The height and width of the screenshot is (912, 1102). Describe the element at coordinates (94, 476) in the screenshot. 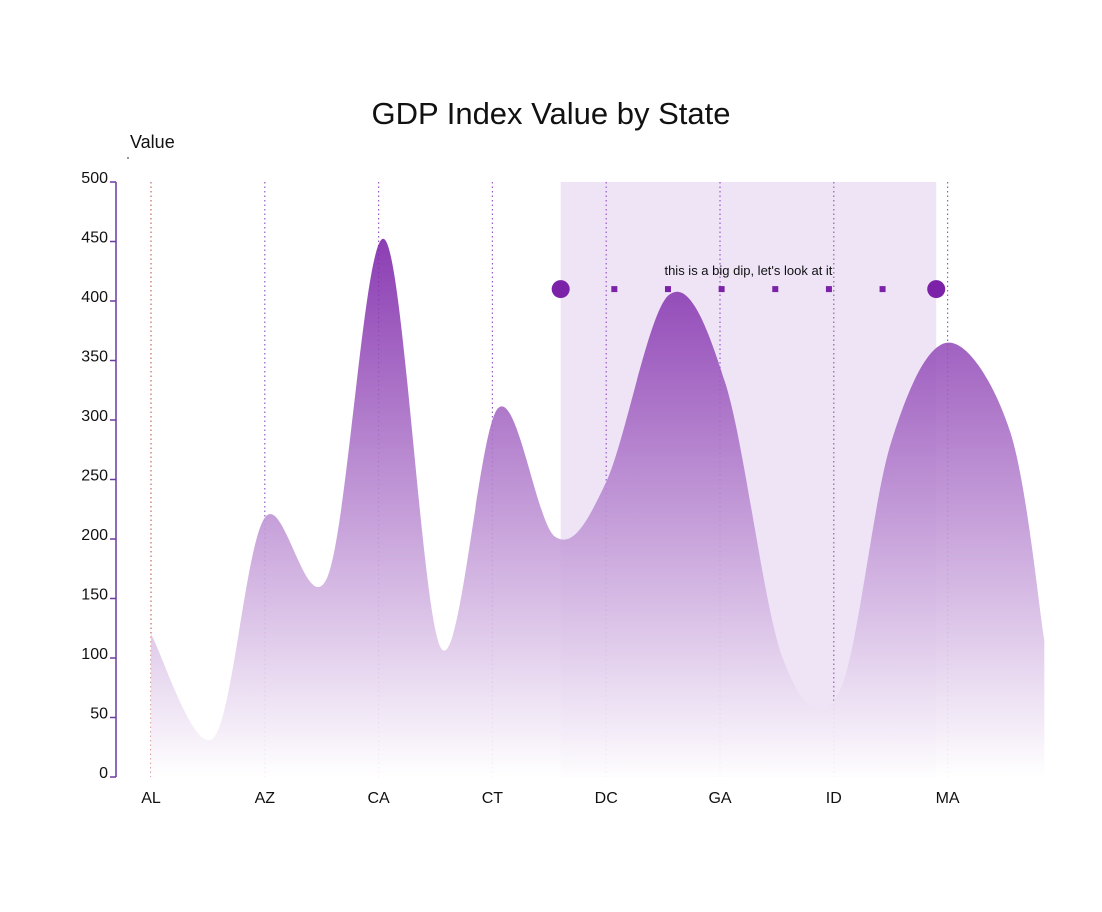

I see `y-tick-250: 250` at that location.